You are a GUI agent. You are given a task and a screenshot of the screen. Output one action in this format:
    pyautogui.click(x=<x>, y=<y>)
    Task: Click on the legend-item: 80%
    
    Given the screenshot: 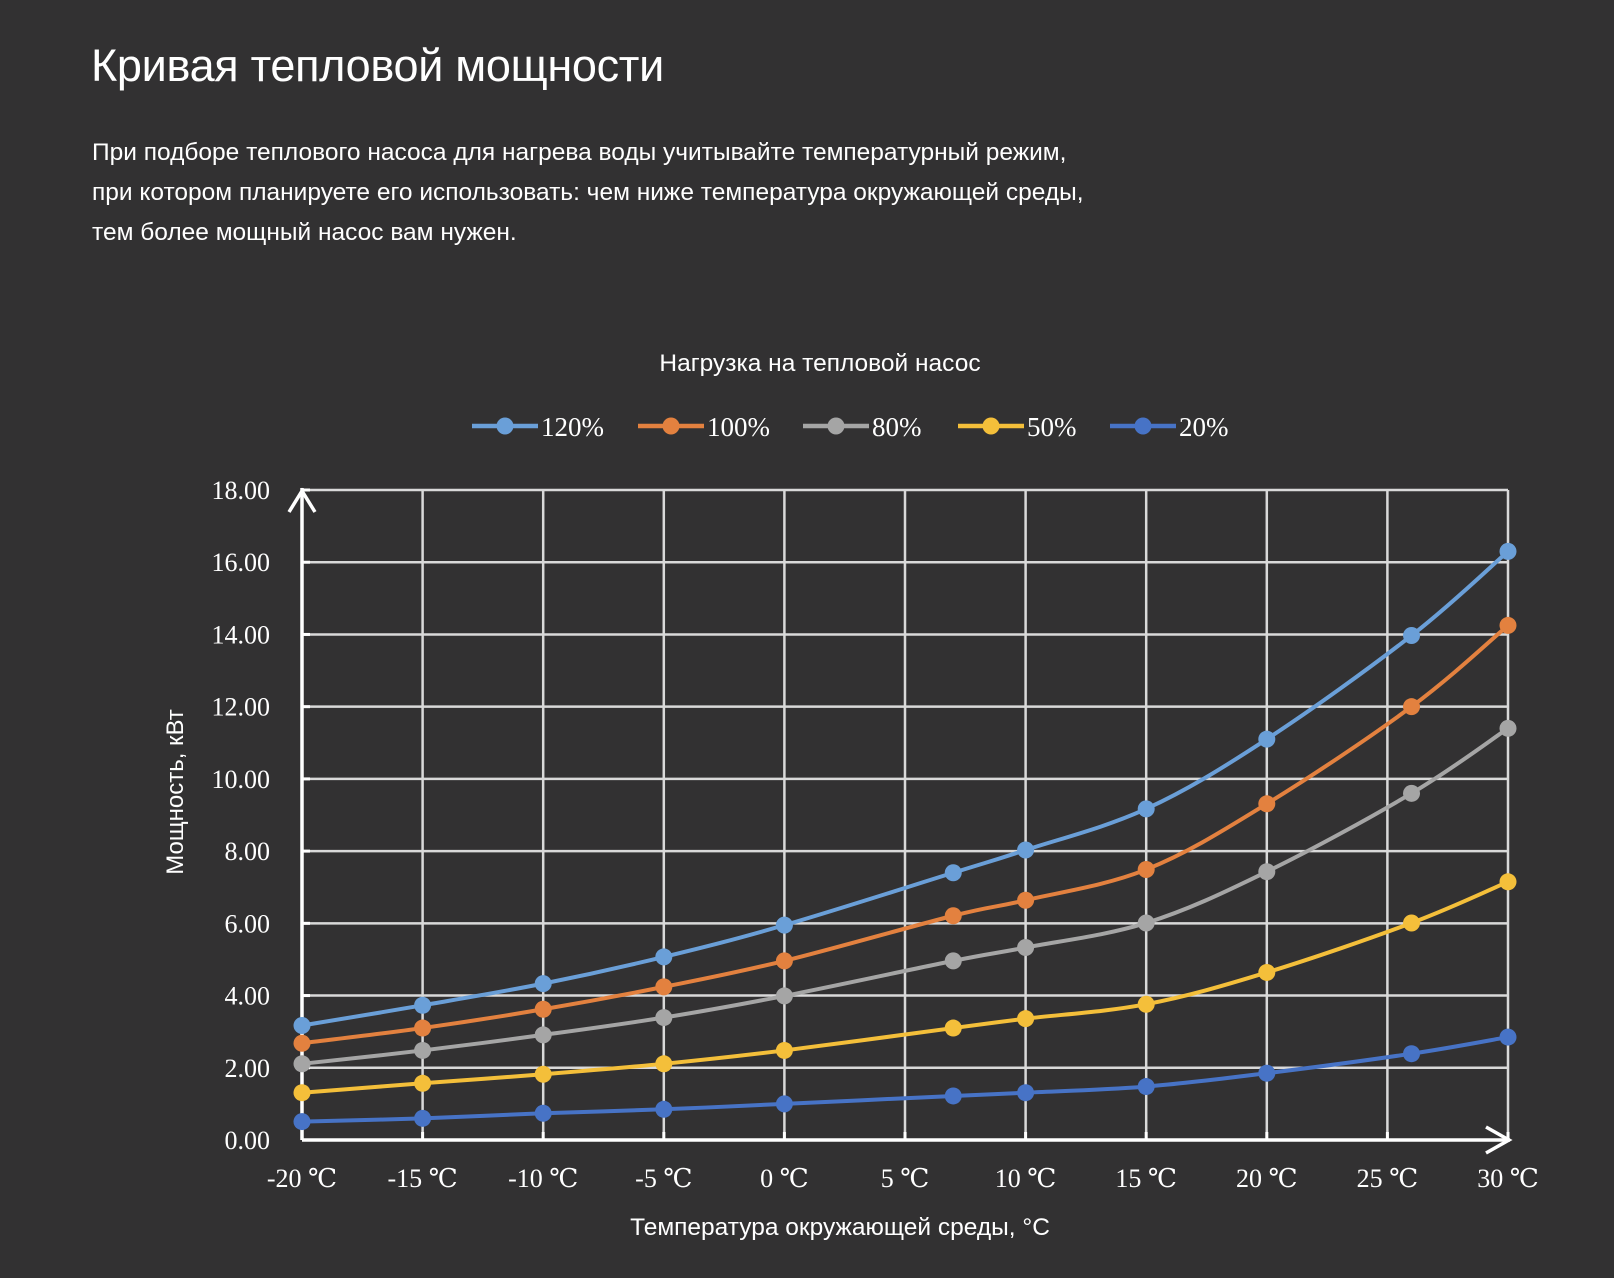 What is the action you would take?
    pyautogui.click(x=862, y=427)
    